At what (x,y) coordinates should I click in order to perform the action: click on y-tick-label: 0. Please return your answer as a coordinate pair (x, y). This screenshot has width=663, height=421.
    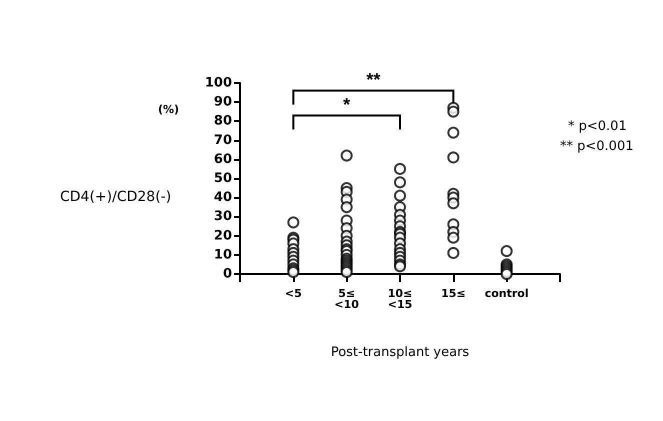
    Looking at the image, I should click on (227, 274).